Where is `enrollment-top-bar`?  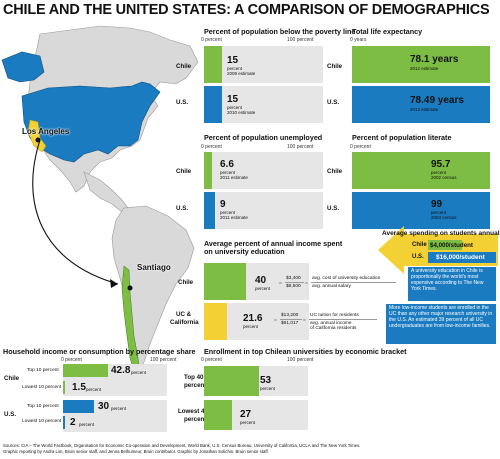
enrollment-top-bar is located at coordinates (232, 381).